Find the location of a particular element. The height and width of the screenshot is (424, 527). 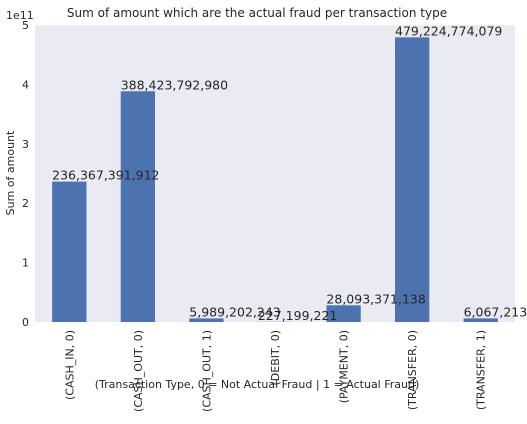

y-axis-ticks: 0 1 2 3 4 5 is located at coordinates (25, 174).